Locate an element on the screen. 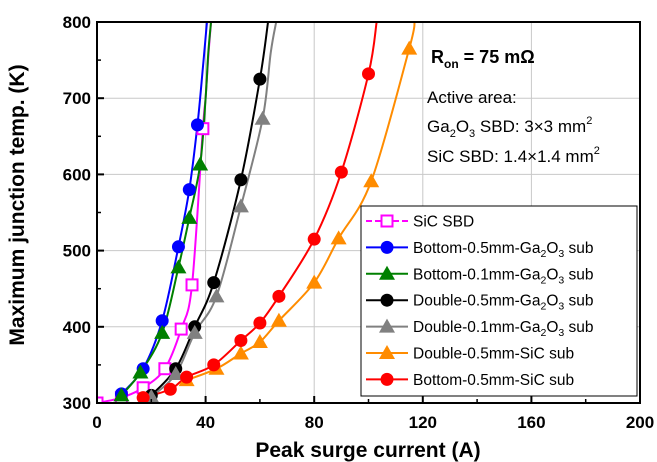 The image size is (657, 462). y-tick-label: 300 is located at coordinates (77, 403).